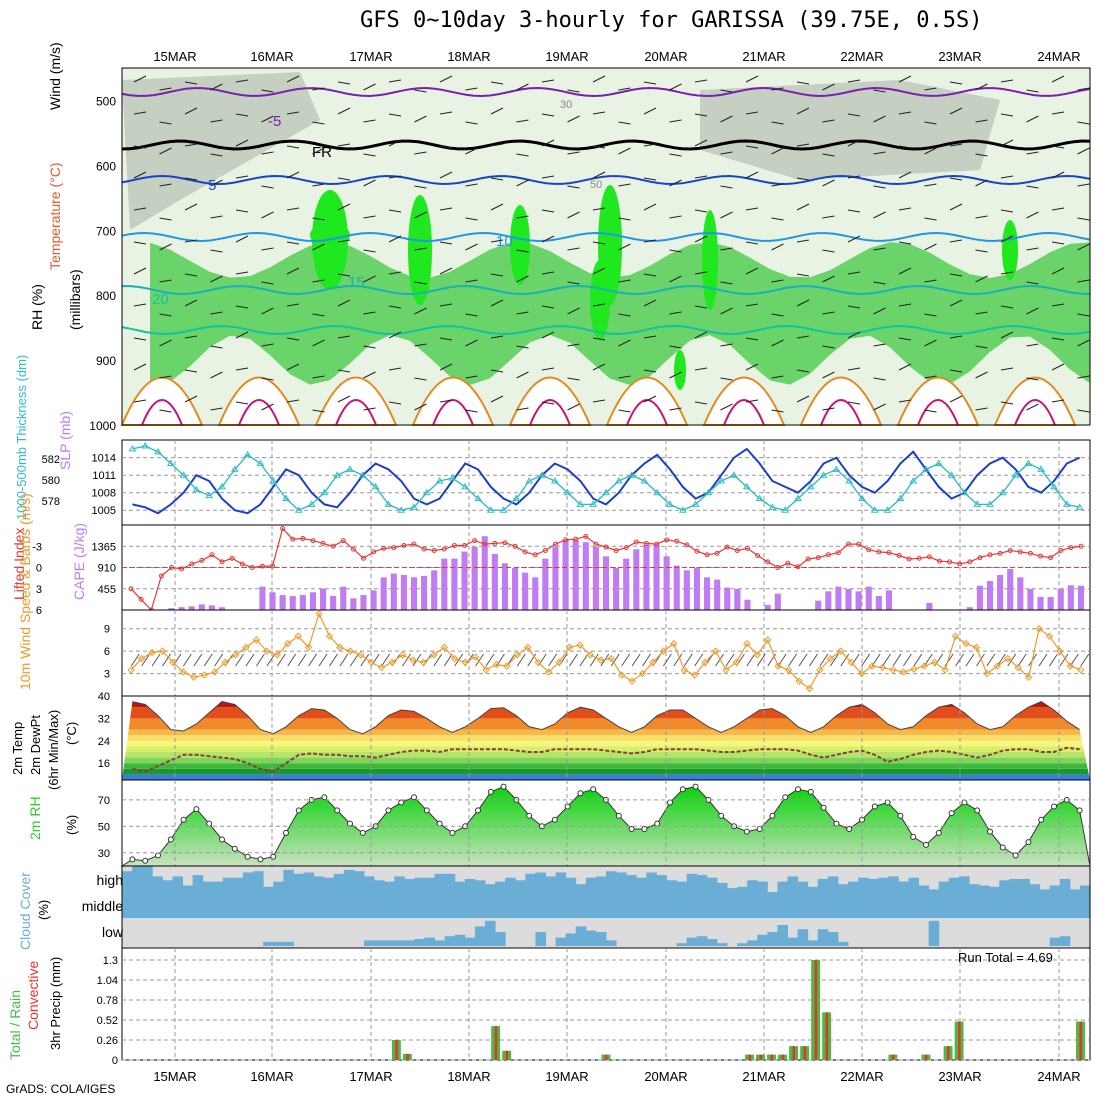  Describe the element at coordinates (330, 235) in the screenshot. I see `rh-bright-cell` at that location.